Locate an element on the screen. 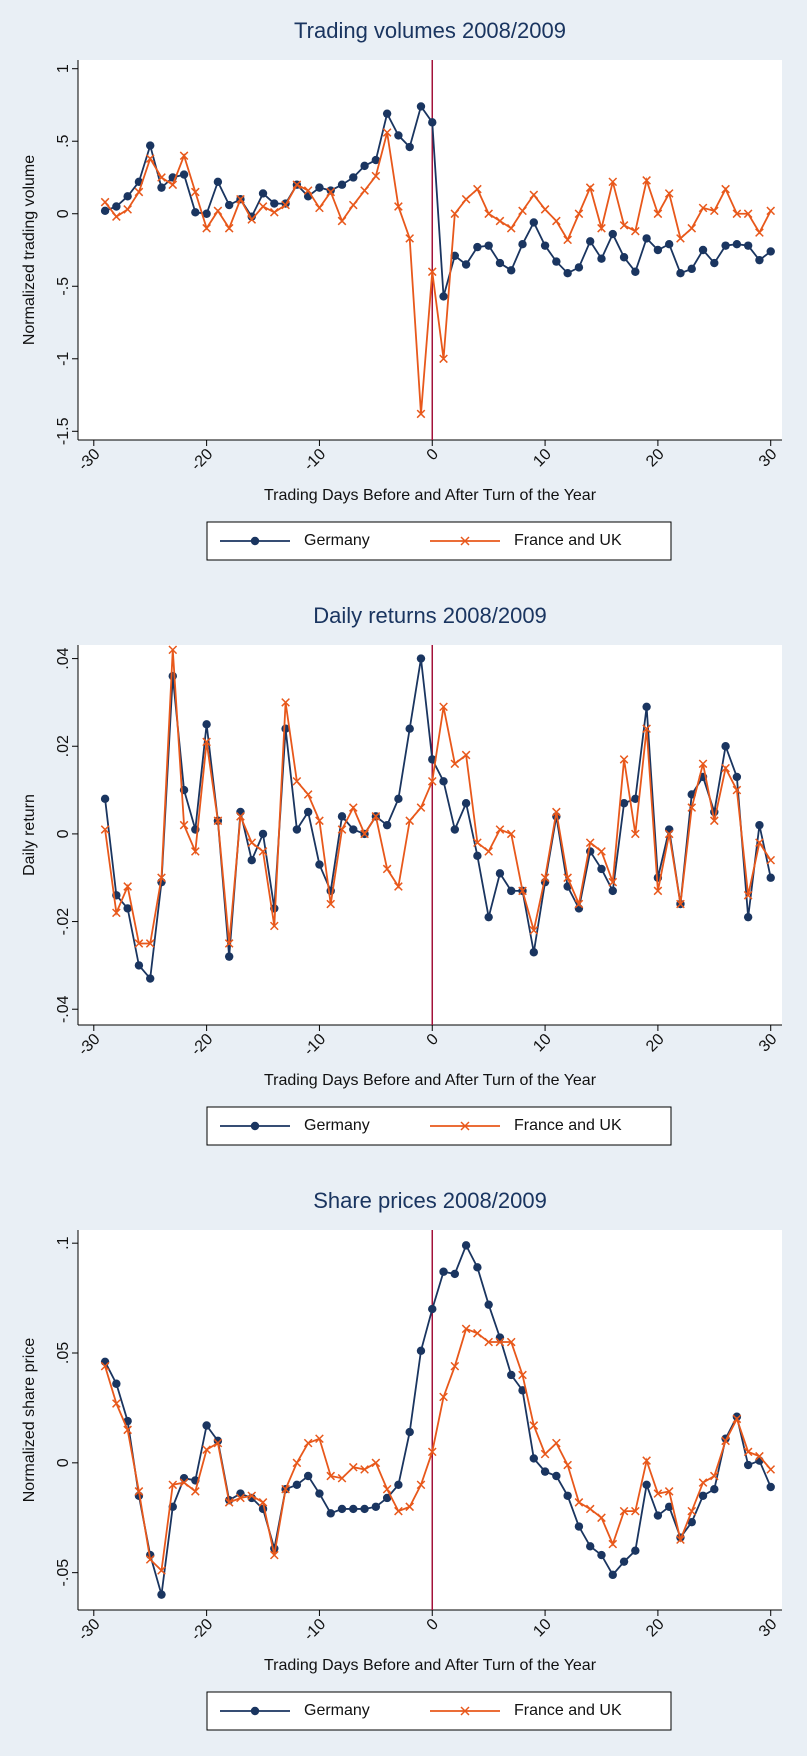 This screenshot has width=807, height=1756. series is located at coordinates (438, 1449).